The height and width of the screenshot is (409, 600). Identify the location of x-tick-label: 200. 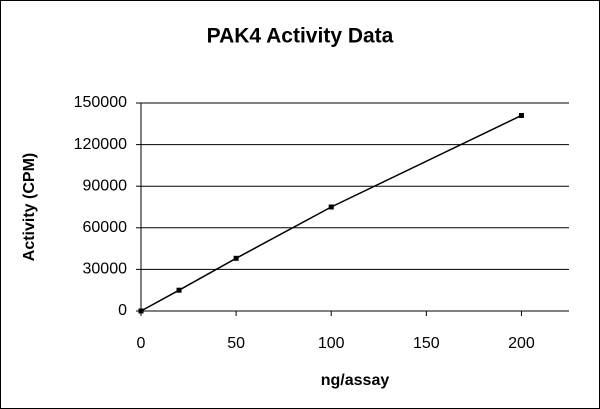
(521, 343).